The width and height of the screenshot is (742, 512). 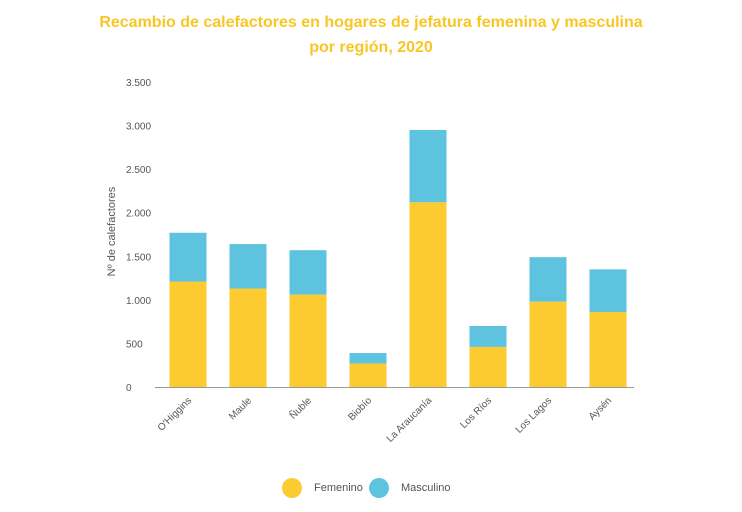 What do you see at coordinates (138, 127) in the screenshot?
I see `y-tick-label: 3.000` at bounding box center [138, 127].